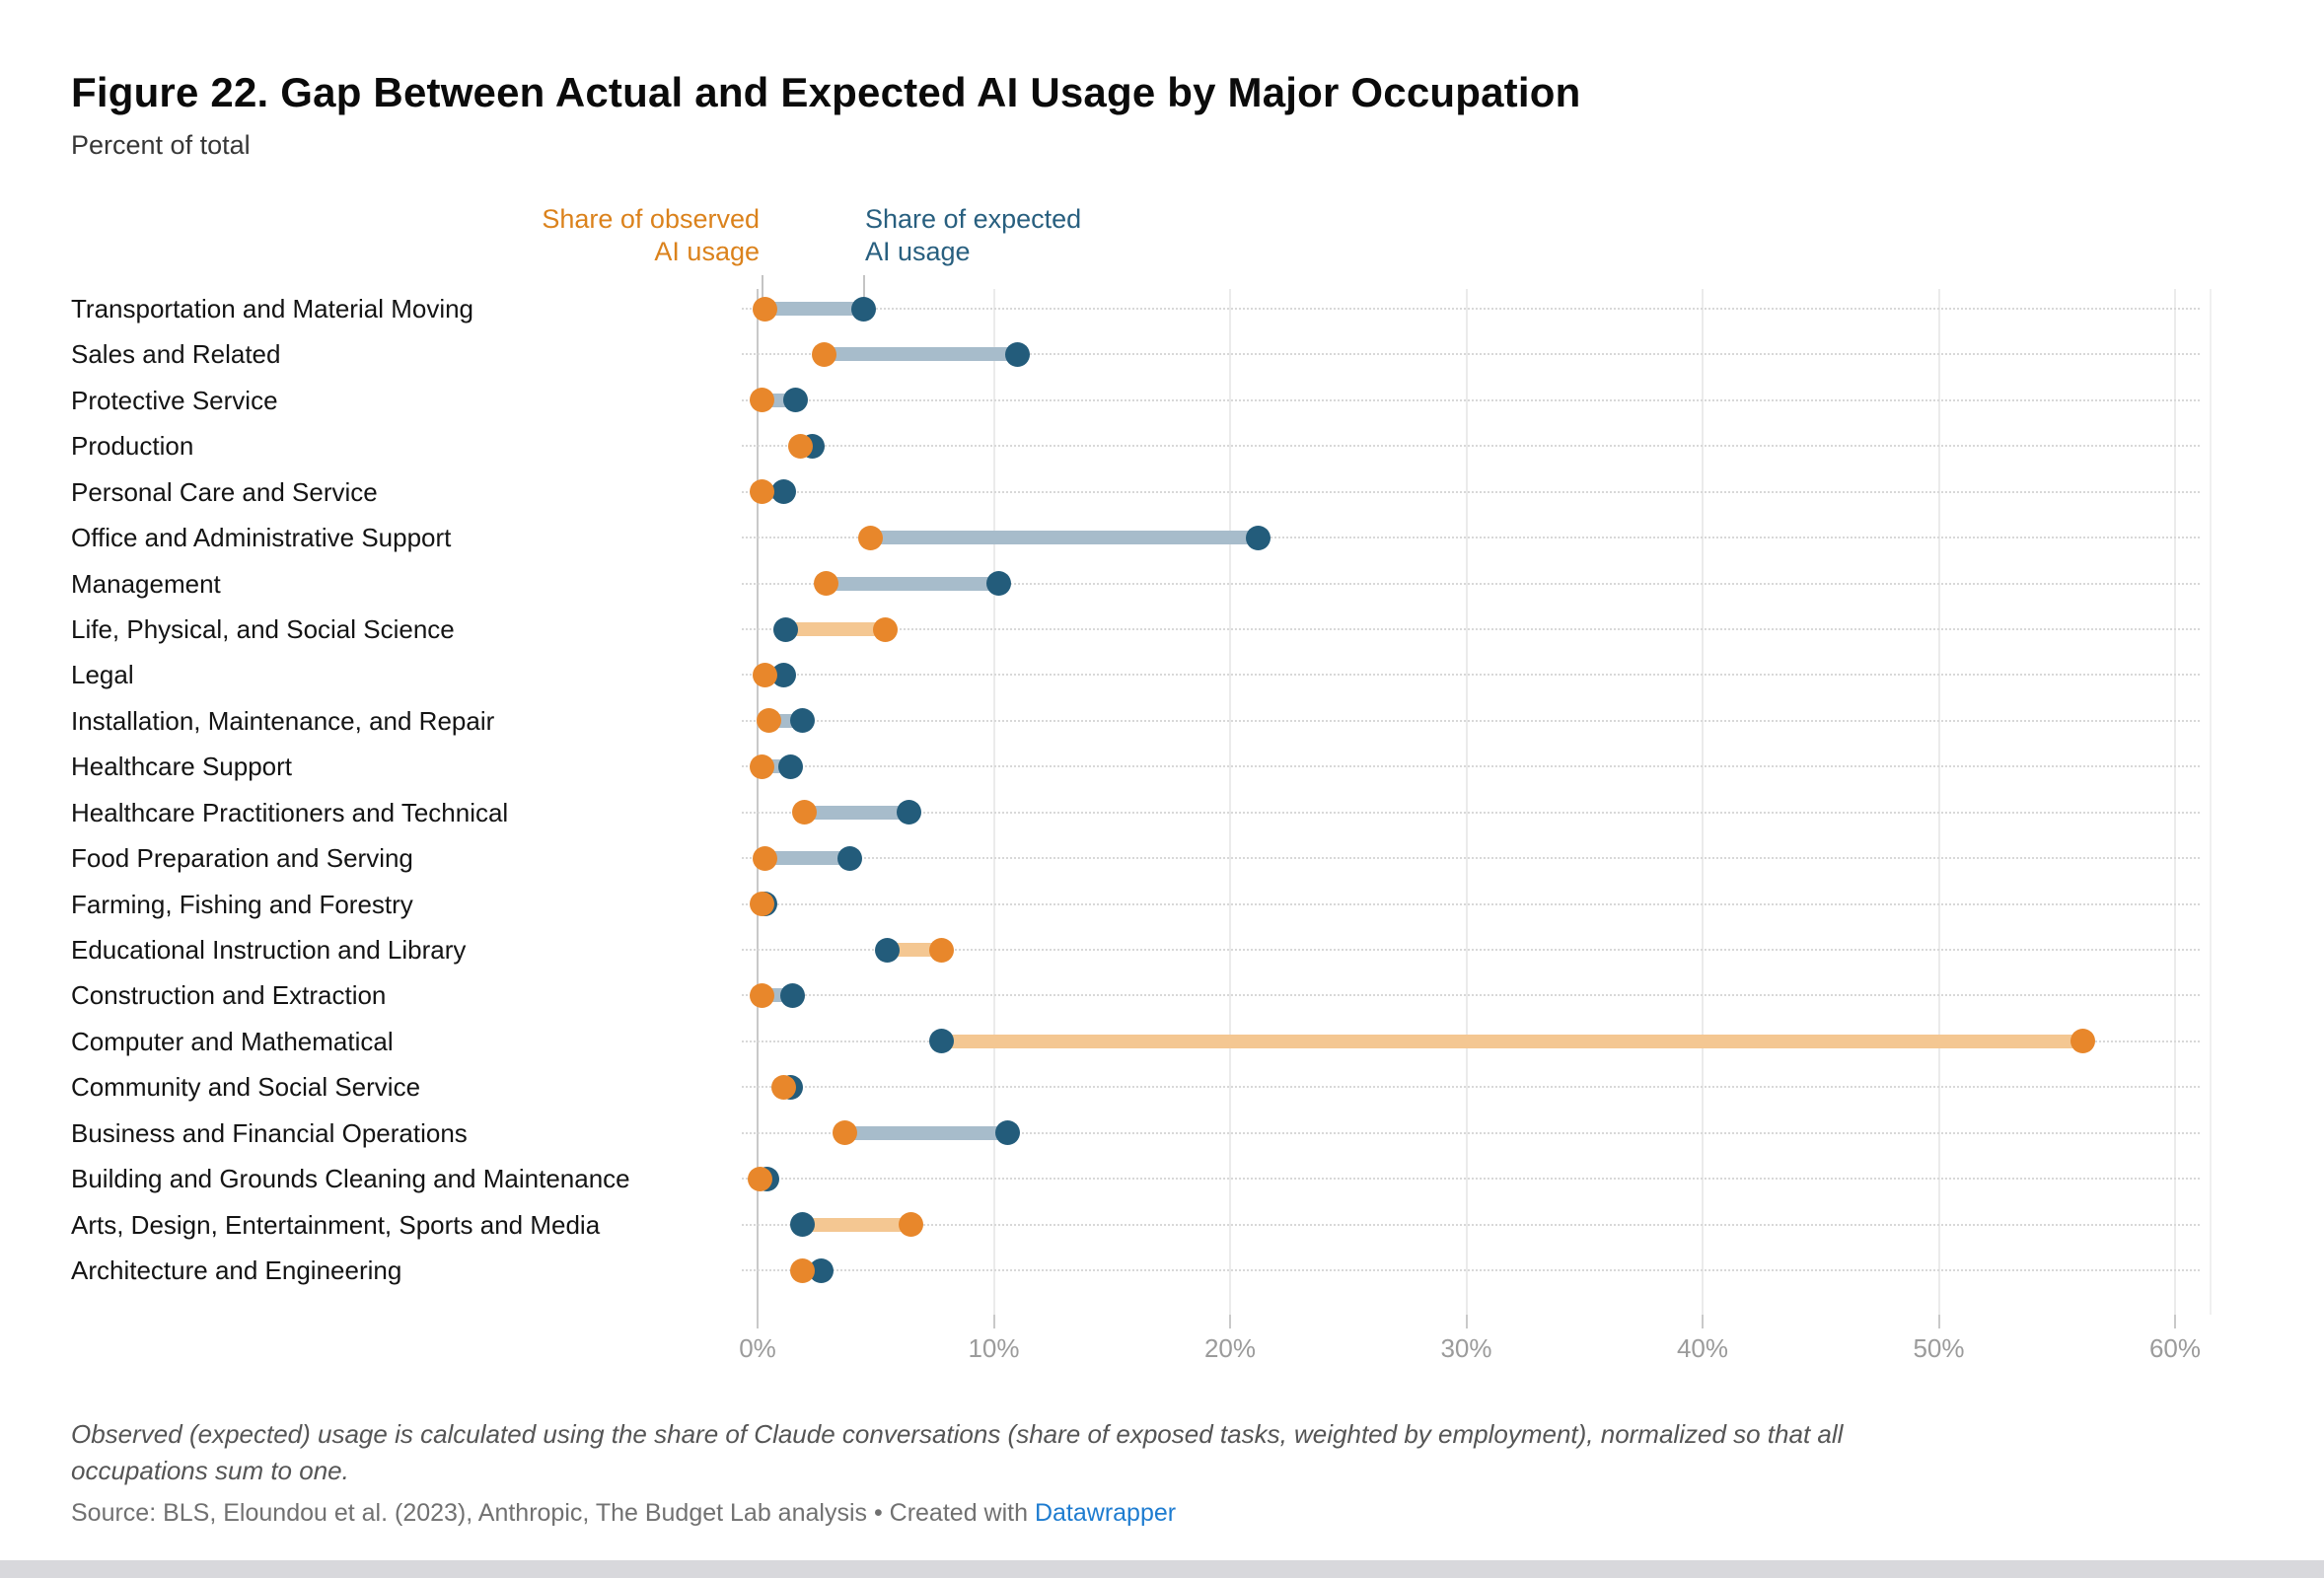 This screenshot has height=1578, width=2324. I want to click on datawrapper-link: Datawrapper, so click(1105, 1513).